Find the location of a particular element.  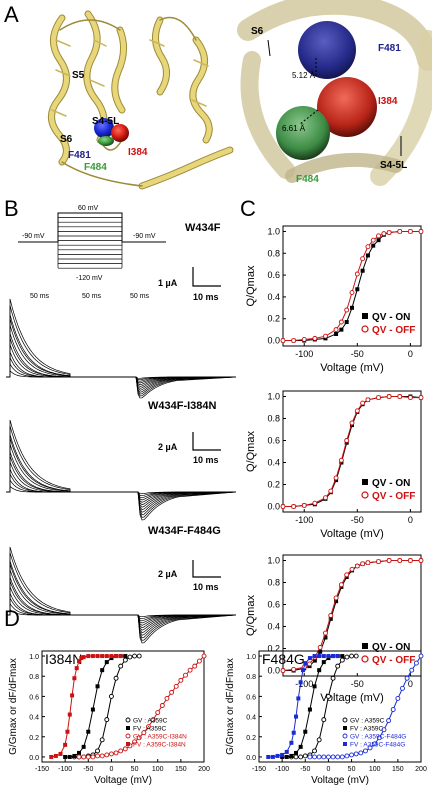

label-f481-left: F481 is located at coordinates (79, 155).